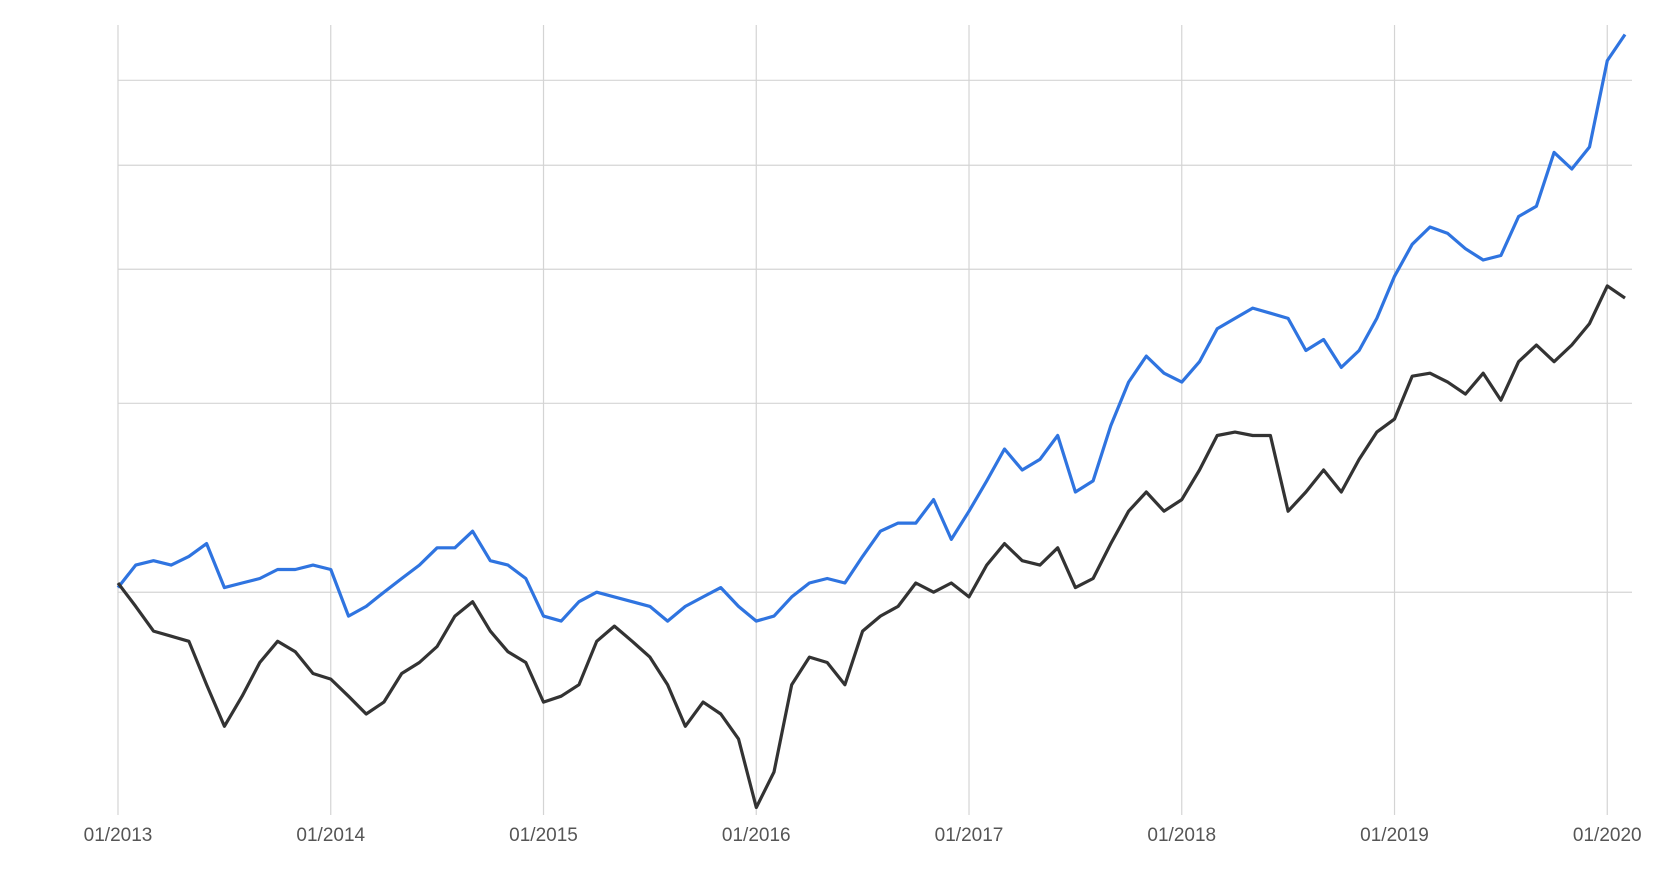  What do you see at coordinates (1181, 835) in the screenshot?
I see `x-tick-label: 01/2018` at bounding box center [1181, 835].